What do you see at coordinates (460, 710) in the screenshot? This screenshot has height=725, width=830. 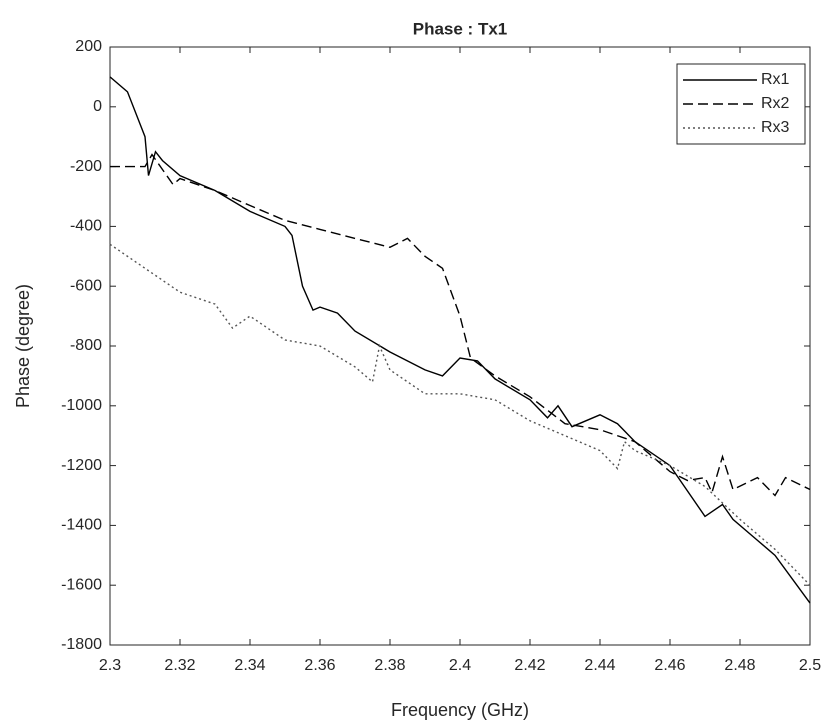 I see `x-axis-label: Frequency (GHz)` at bounding box center [460, 710].